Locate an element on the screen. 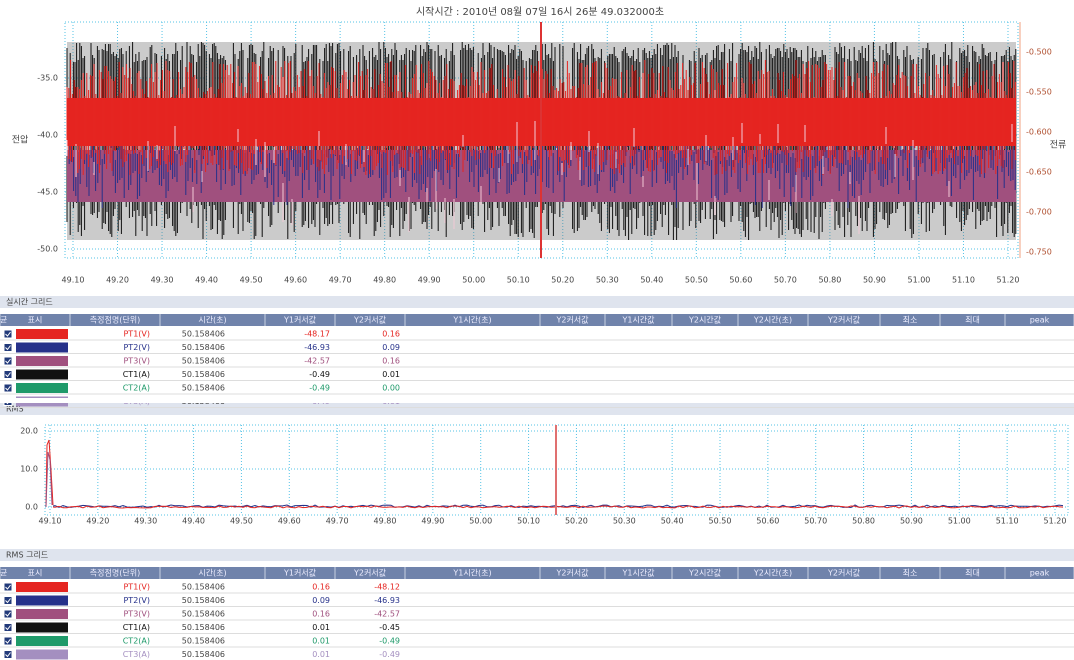 The width and height of the screenshot is (1074, 660). x-tick-label: 50.50 is located at coordinates (696, 280).